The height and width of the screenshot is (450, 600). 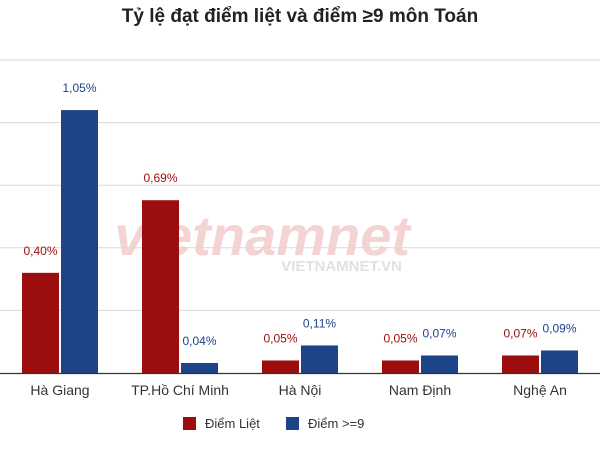 I want to click on data-label: 0,69%, so click(x=160, y=178).